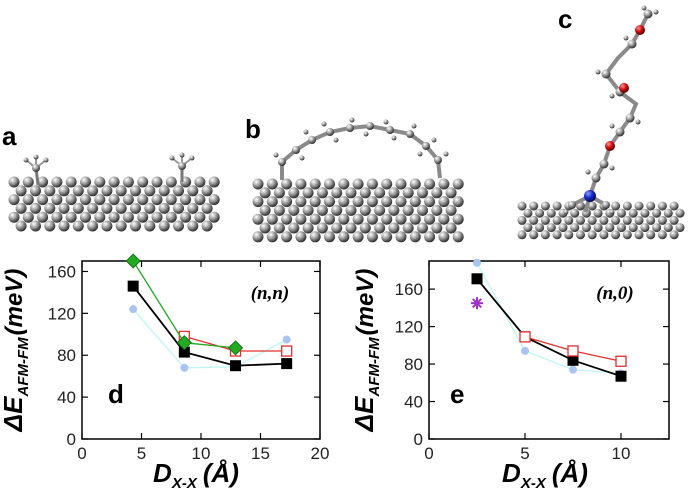 Image resolution: width=692 pixels, height=493 pixels. I want to click on panel-label-a: a, so click(9, 136).